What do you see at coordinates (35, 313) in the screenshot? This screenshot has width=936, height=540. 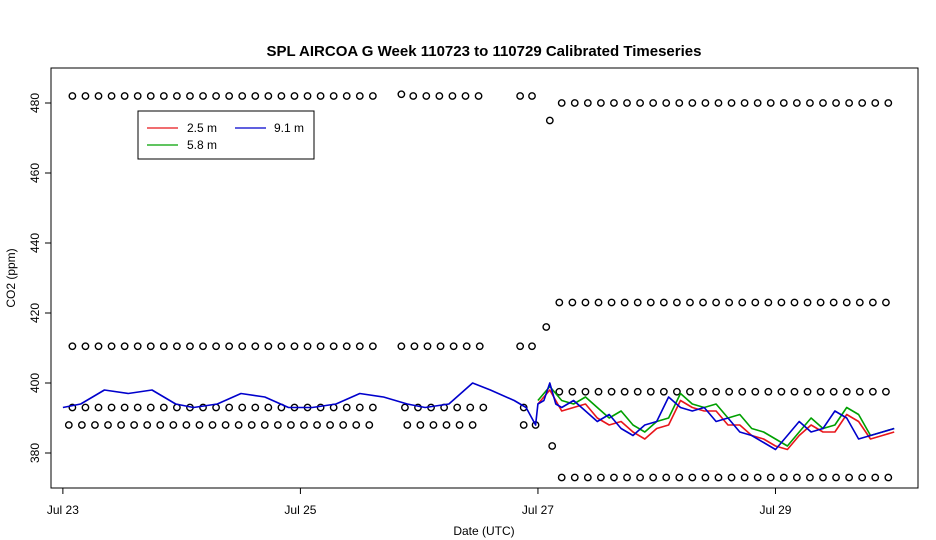 I see `y-tick-label: 420` at bounding box center [35, 313].